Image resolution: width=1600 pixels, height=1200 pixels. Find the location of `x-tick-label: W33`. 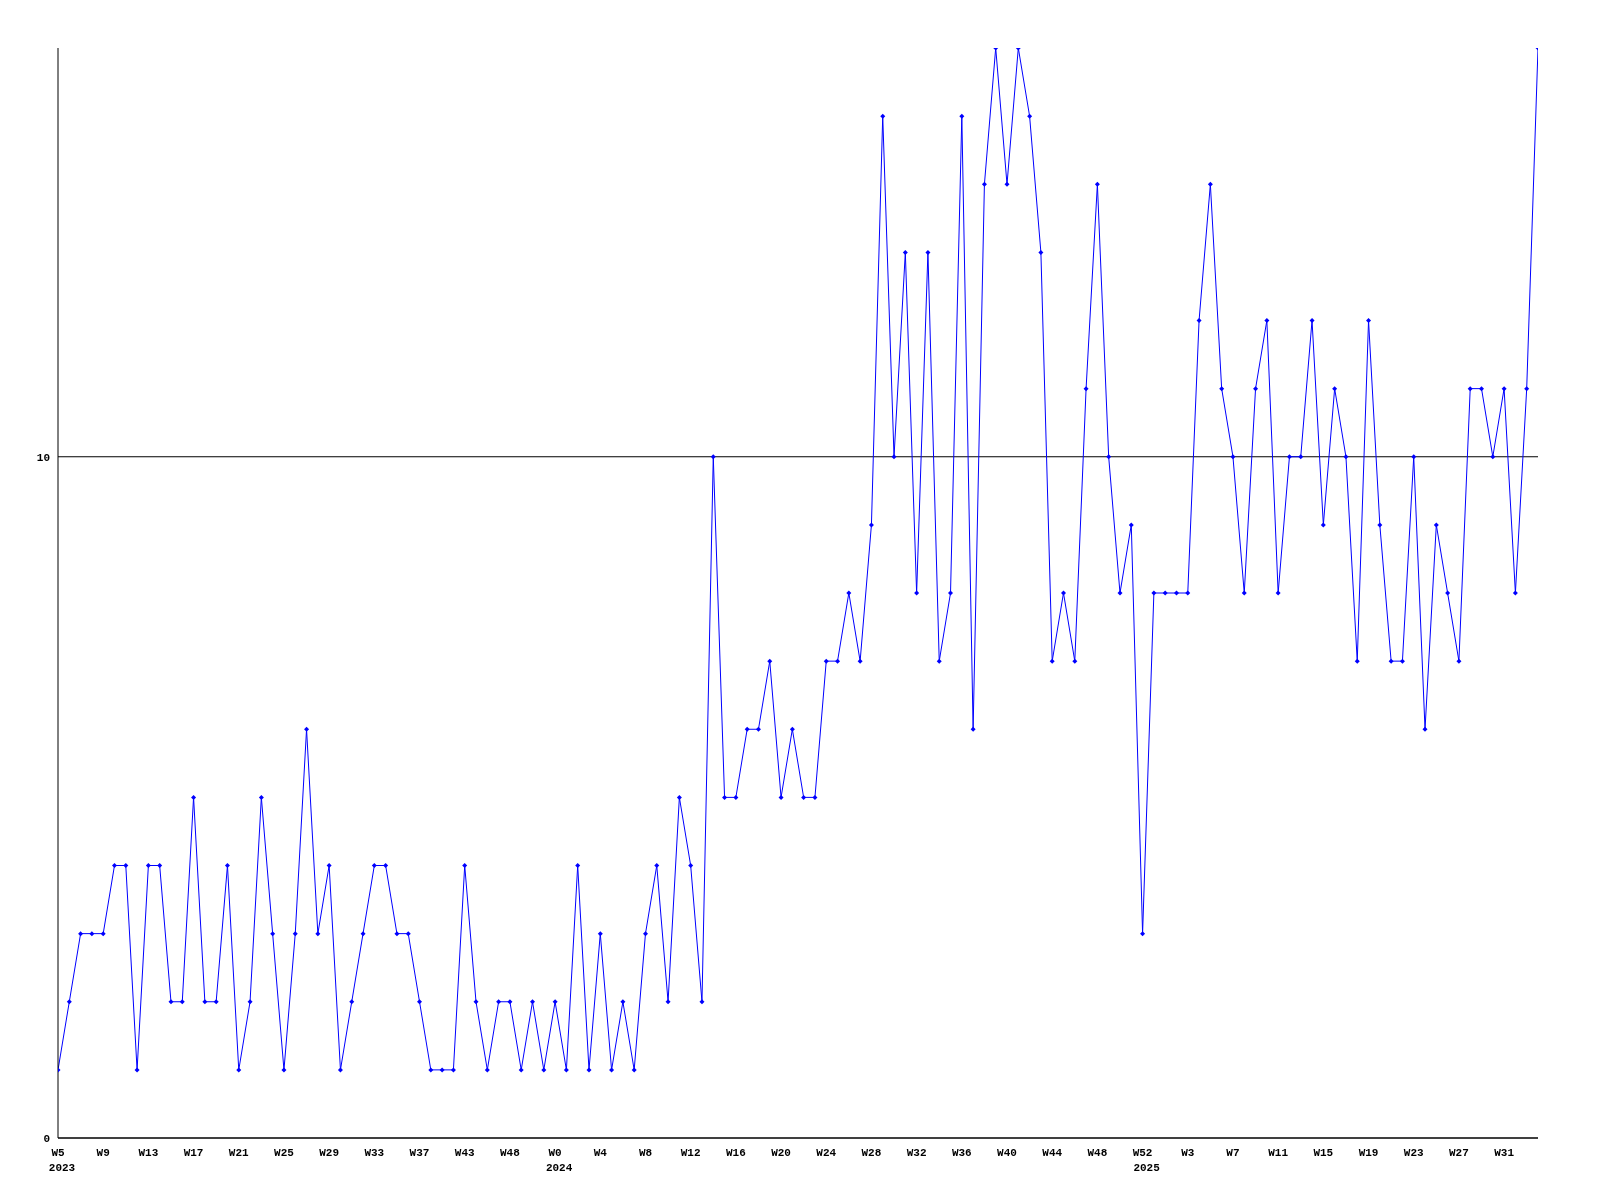

x-tick-label: W33 is located at coordinates (374, 1153).